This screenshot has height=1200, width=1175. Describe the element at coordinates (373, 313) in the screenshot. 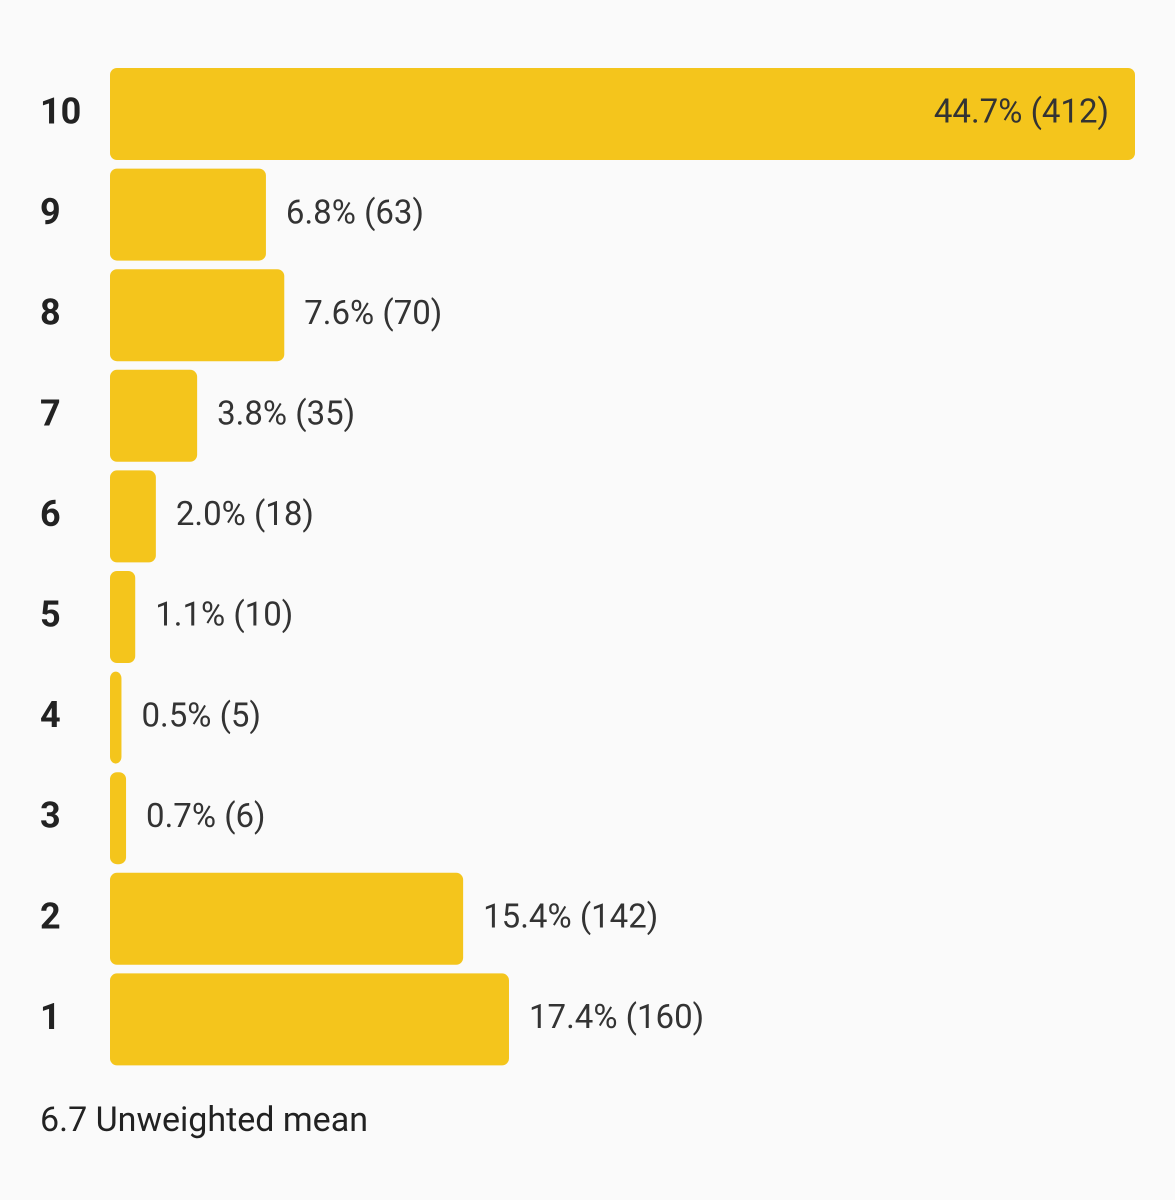

I see `value-label: 7.6% (70)` at that location.